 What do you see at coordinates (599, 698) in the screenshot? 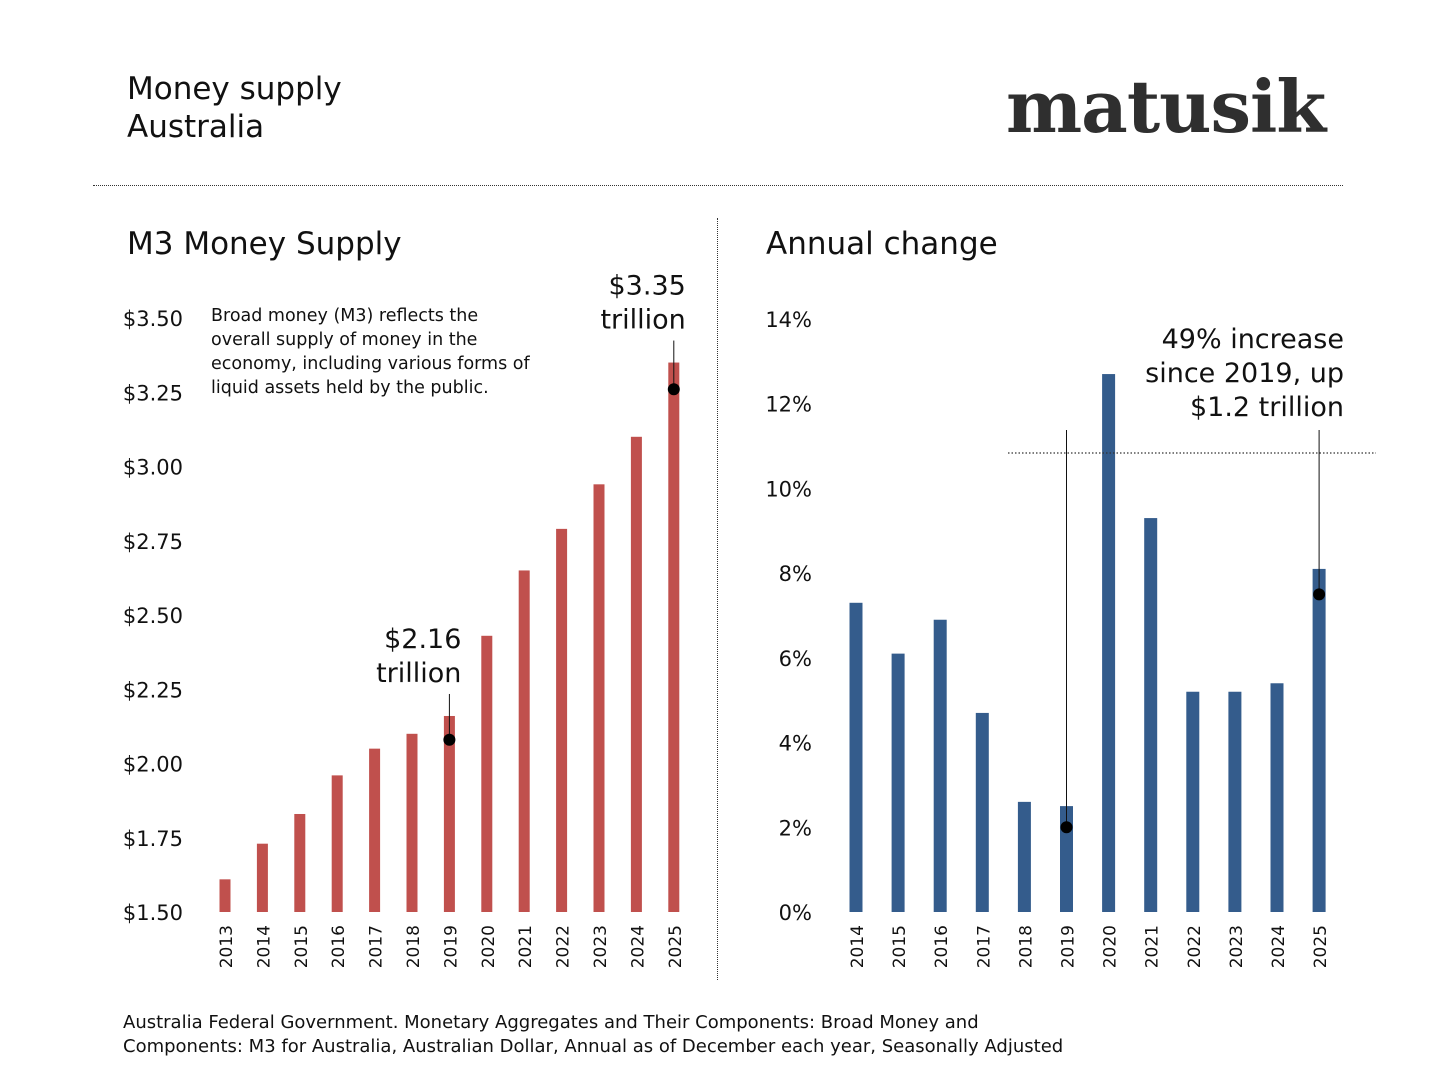
I see `m3-bar-2023` at bounding box center [599, 698].